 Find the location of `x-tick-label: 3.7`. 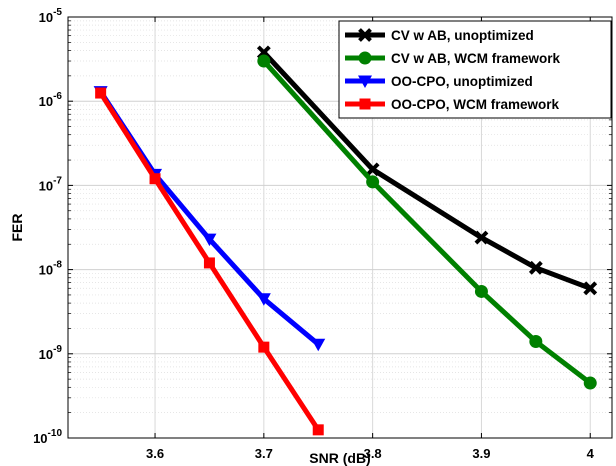

x-tick-label: 3.7 is located at coordinates (264, 453).